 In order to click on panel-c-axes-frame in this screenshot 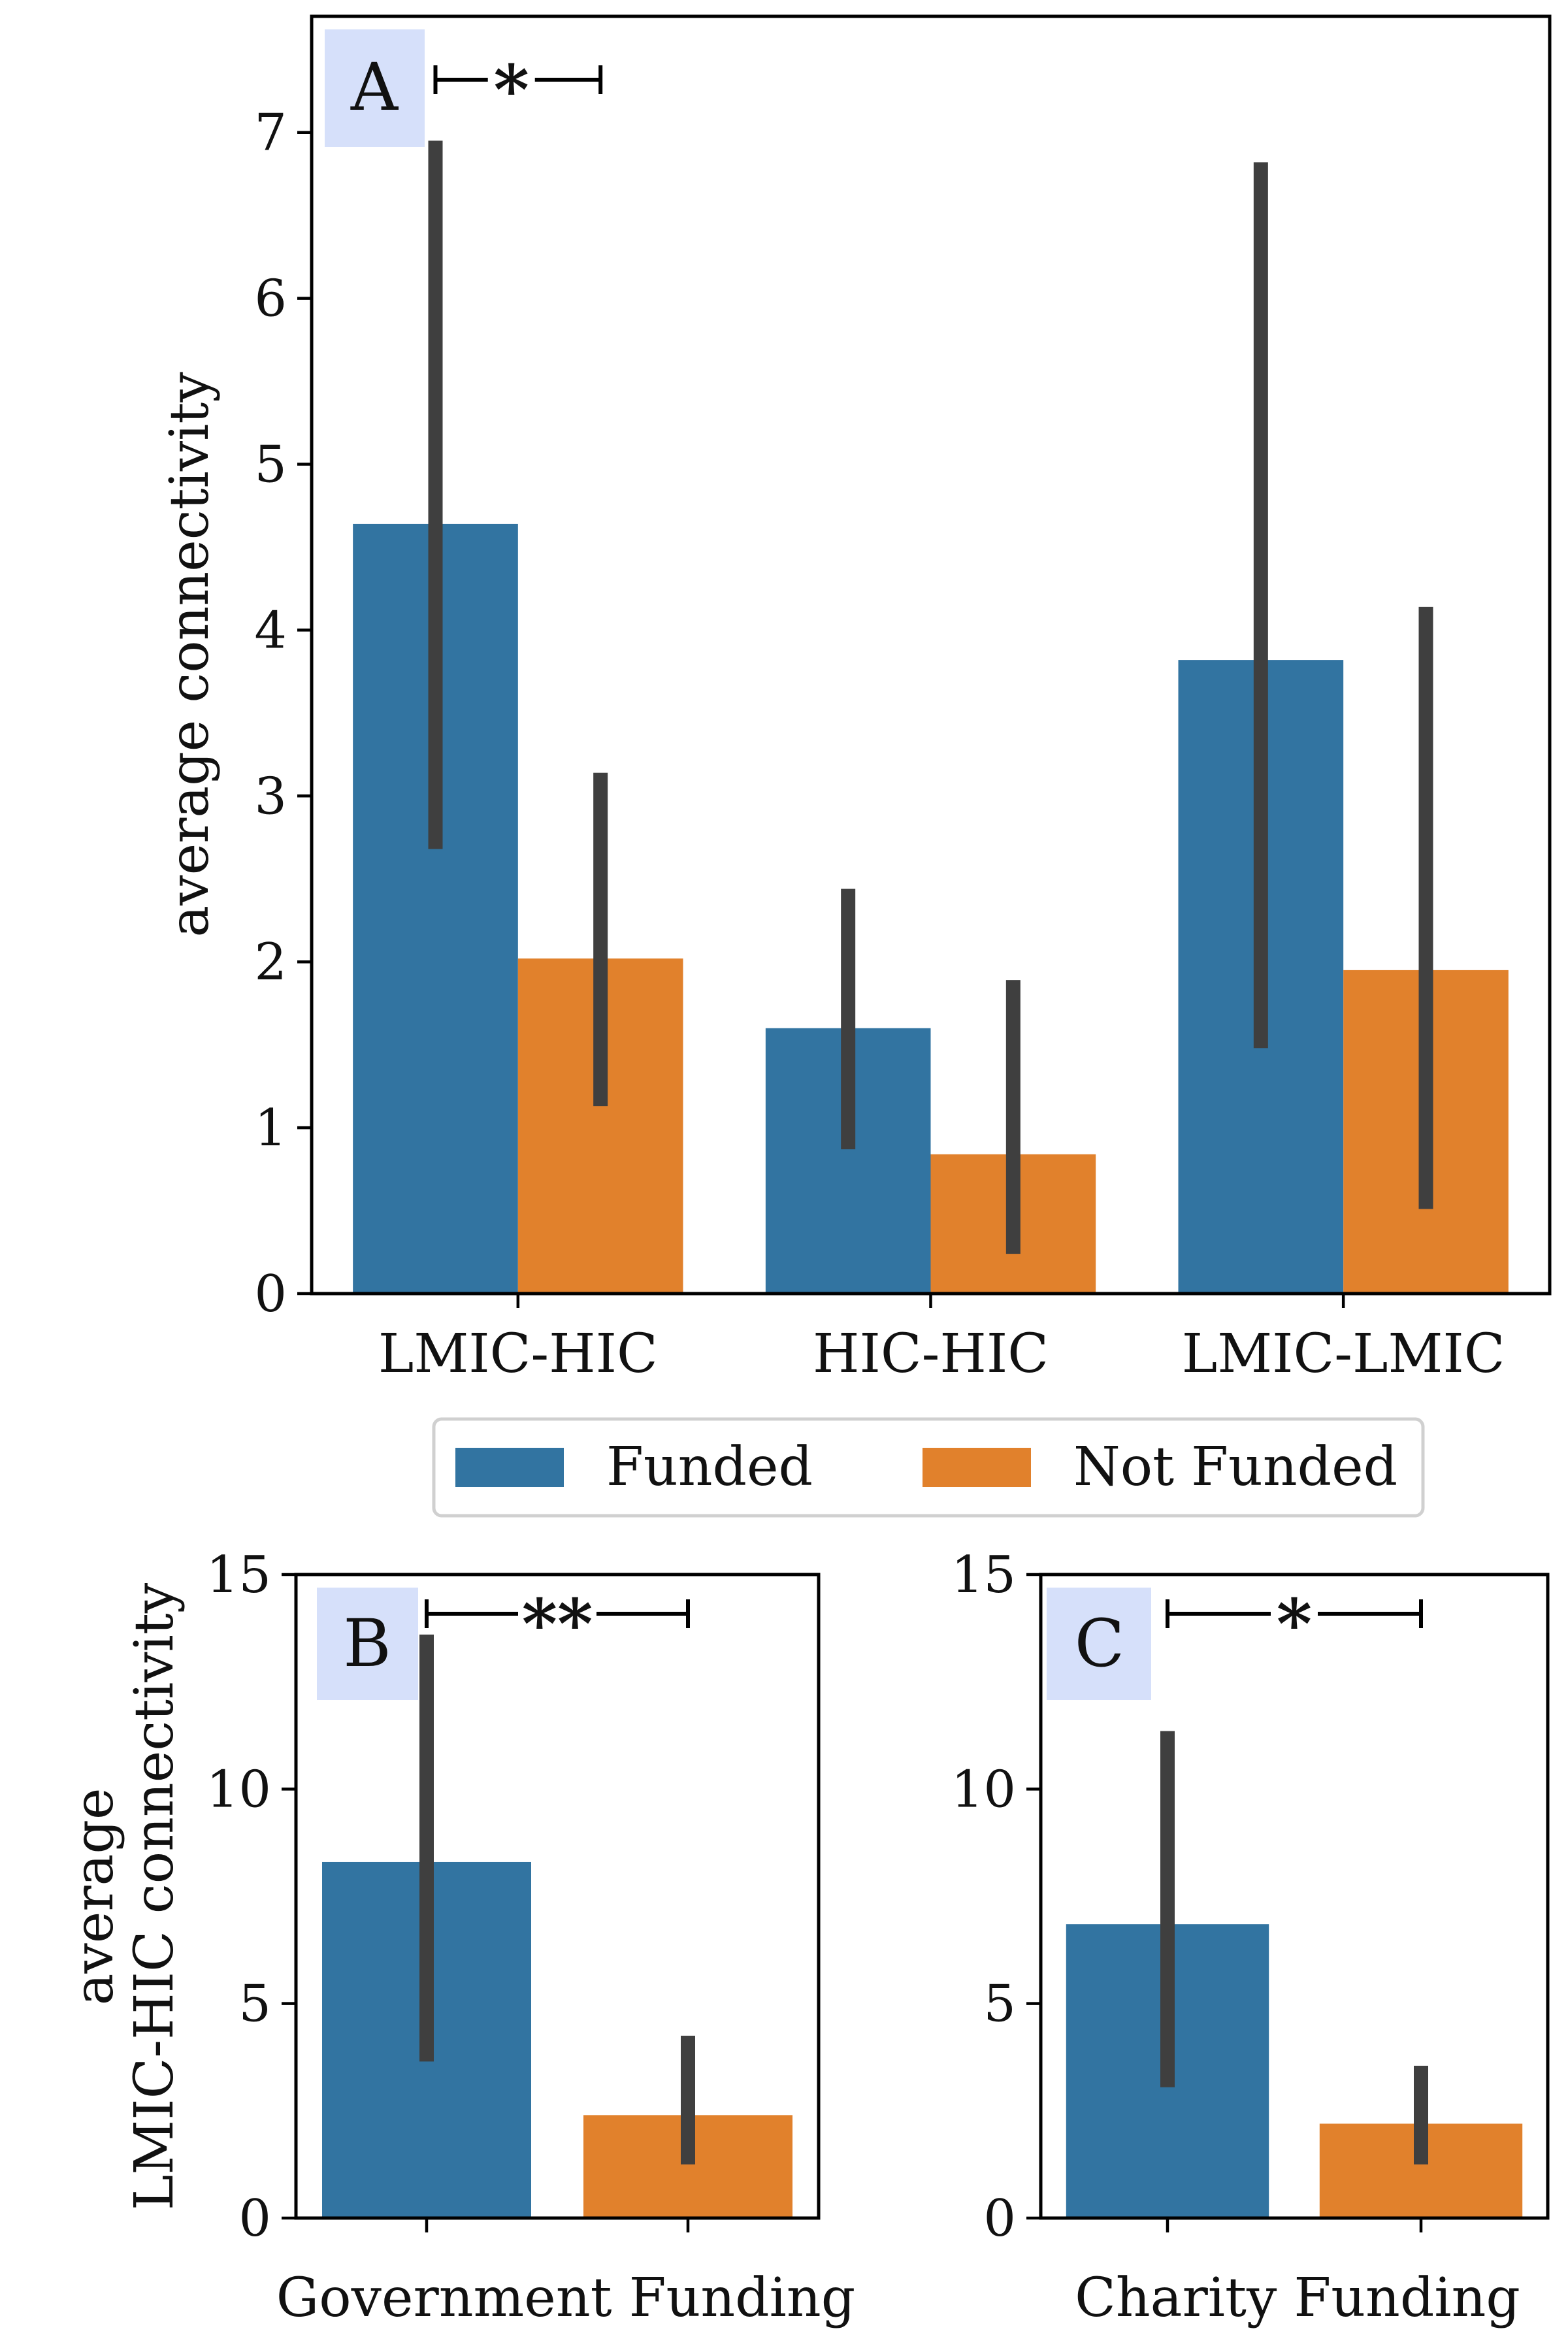, I will do `click(1294, 1896)`.